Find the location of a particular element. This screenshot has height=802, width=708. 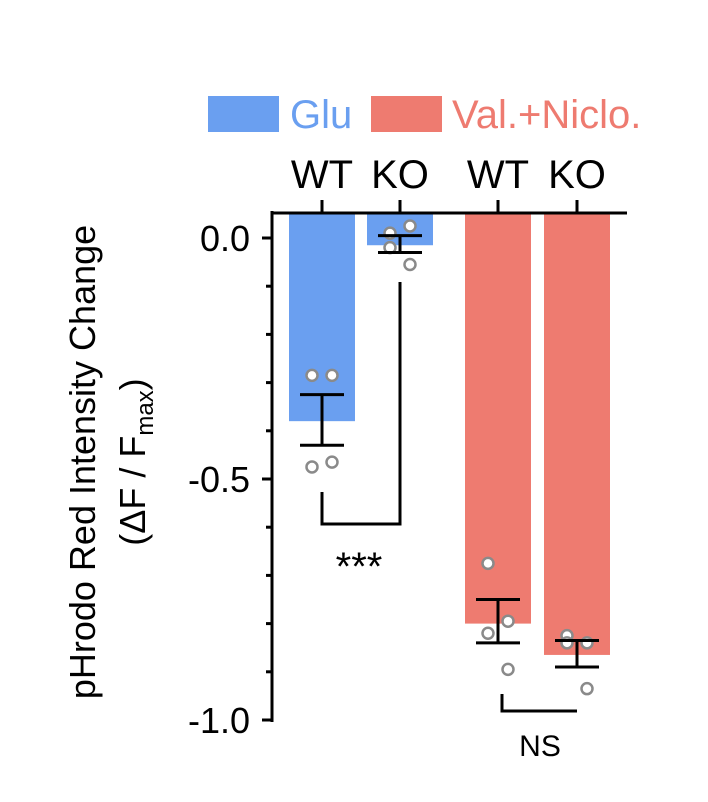

y-axis-label: pHrodo Red Intensity Change is located at coordinates (82, 462).